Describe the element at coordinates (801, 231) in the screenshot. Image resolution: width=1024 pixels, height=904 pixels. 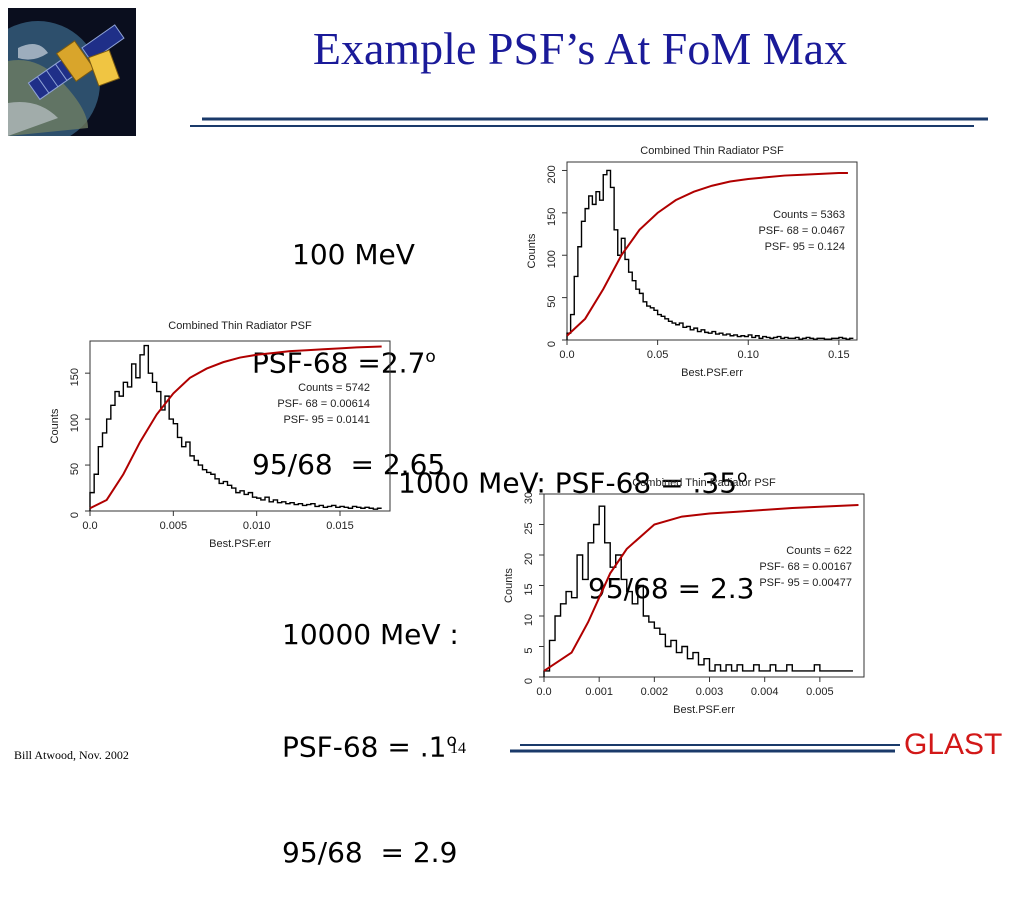
I see `stats-line: PSF- 68 = 0.0467` at that location.